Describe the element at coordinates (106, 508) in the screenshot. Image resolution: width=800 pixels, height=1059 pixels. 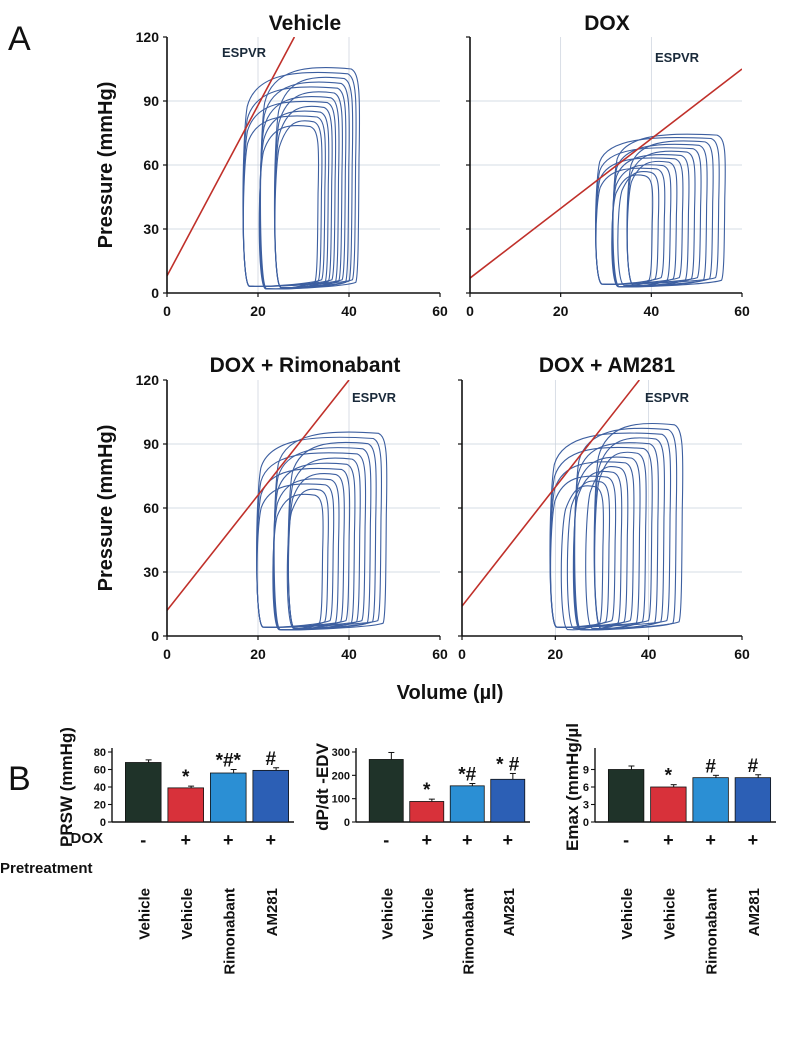
I see `pv-ylabel-bottom: Pressure (mmHg)` at that location.